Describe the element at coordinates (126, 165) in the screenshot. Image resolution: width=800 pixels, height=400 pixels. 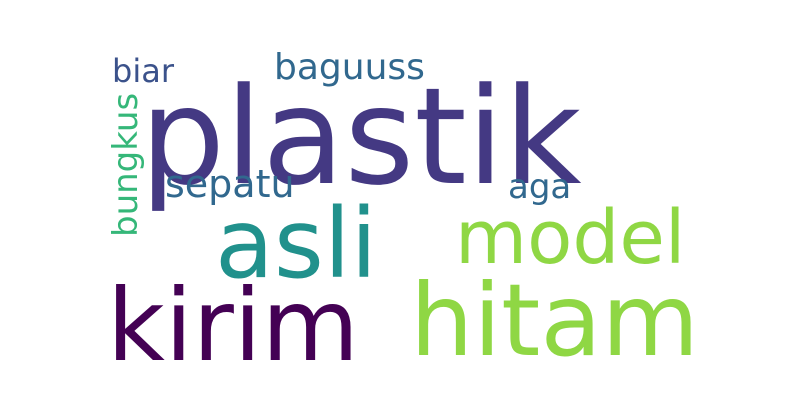
I see `word-bungkus: bungkus` at that location.